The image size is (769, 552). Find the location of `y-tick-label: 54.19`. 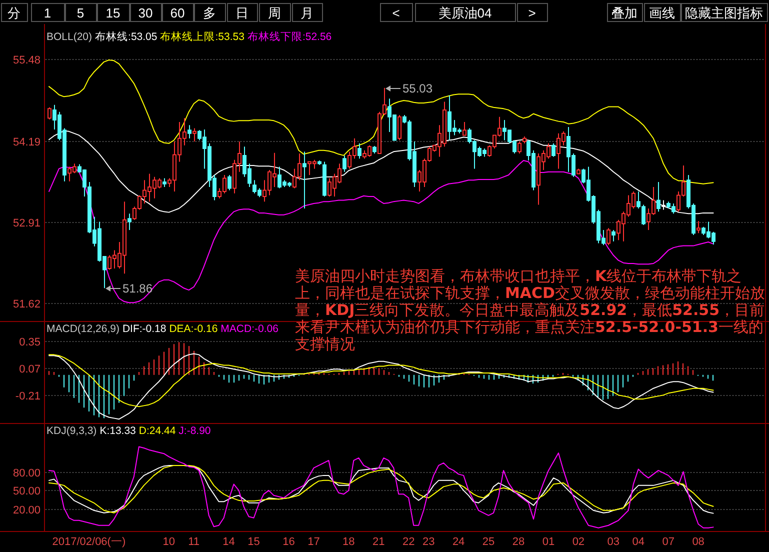

y-tick-label: 54.19 is located at coordinates (26, 142).